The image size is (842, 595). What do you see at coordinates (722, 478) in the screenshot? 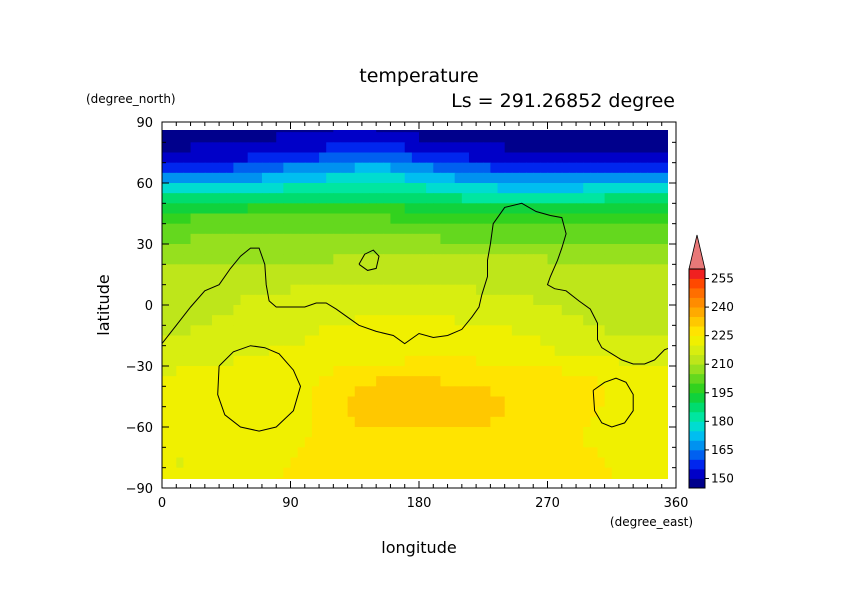
I see `colorbar-tick-label: 150` at bounding box center [722, 478].